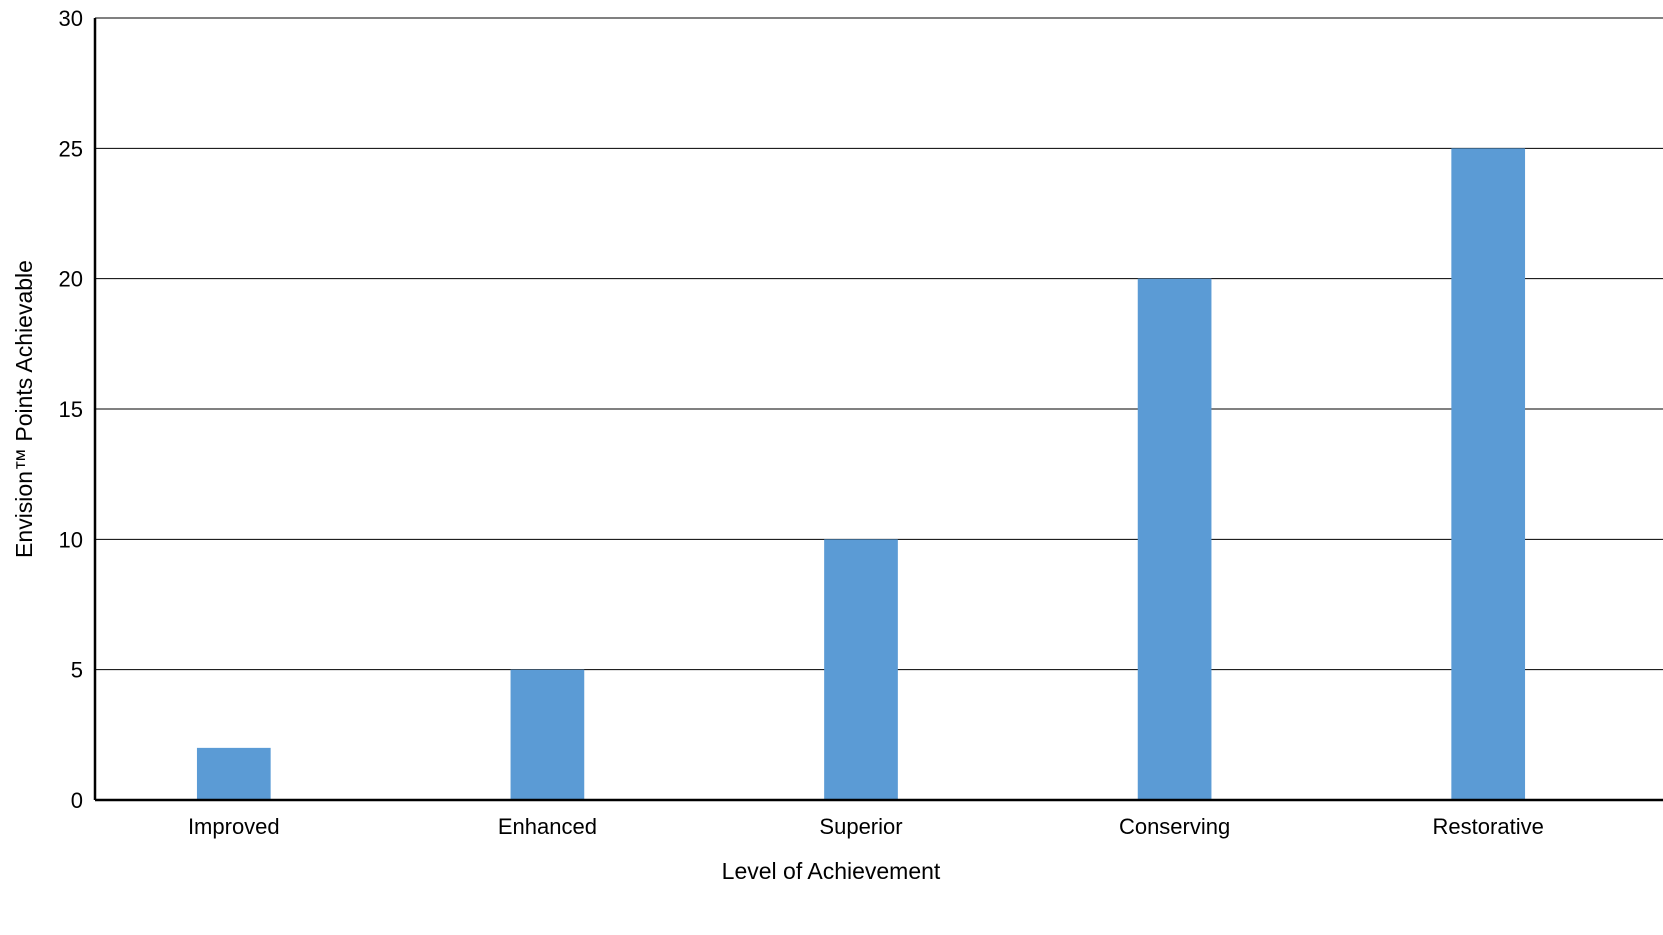 The image size is (1663, 935). I want to click on y-tick-label: 5, so click(77, 670).